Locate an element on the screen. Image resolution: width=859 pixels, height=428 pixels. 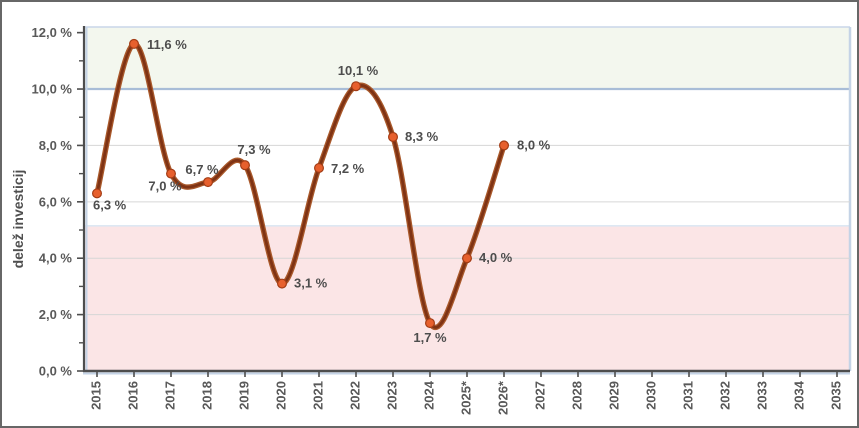
point-label: 4,0 % is located at coordinates (496, 257).